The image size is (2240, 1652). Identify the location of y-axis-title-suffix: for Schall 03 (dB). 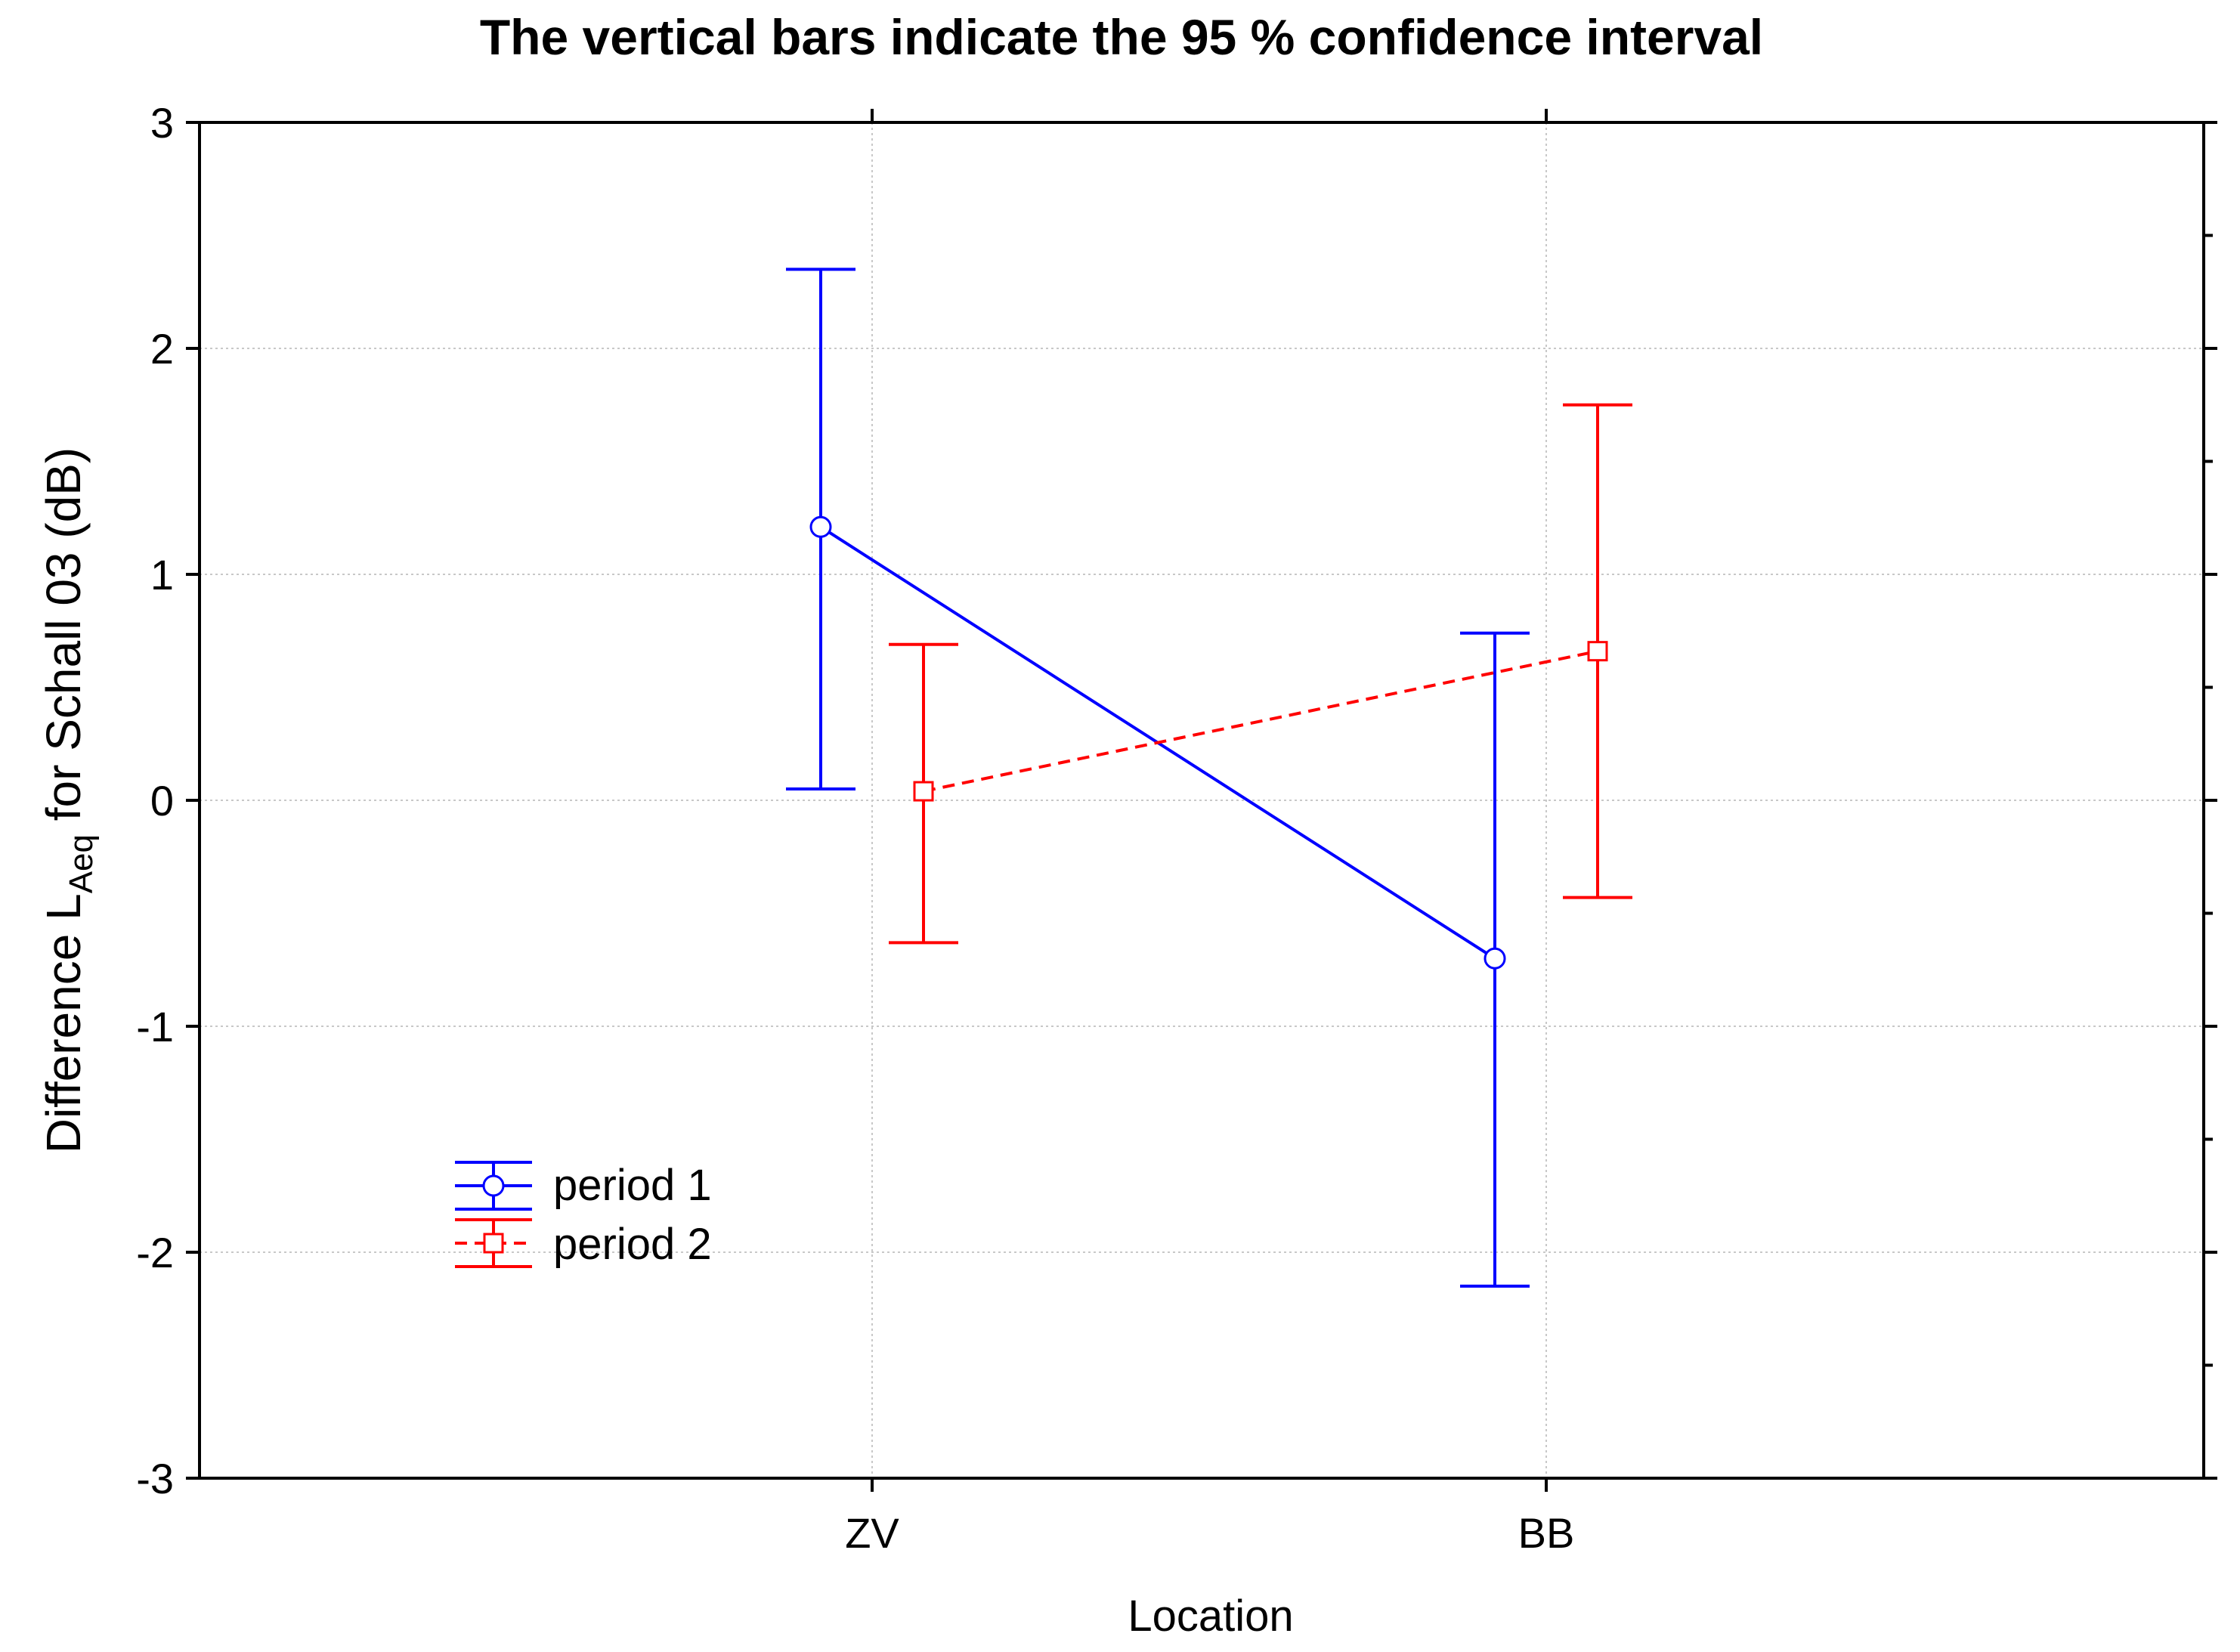
(64, 640).